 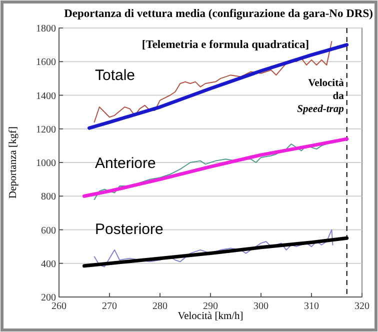 What do you see at coordinates (215, 167) in the screenshot?
I see `line-series` at bounding box center [215, 167].